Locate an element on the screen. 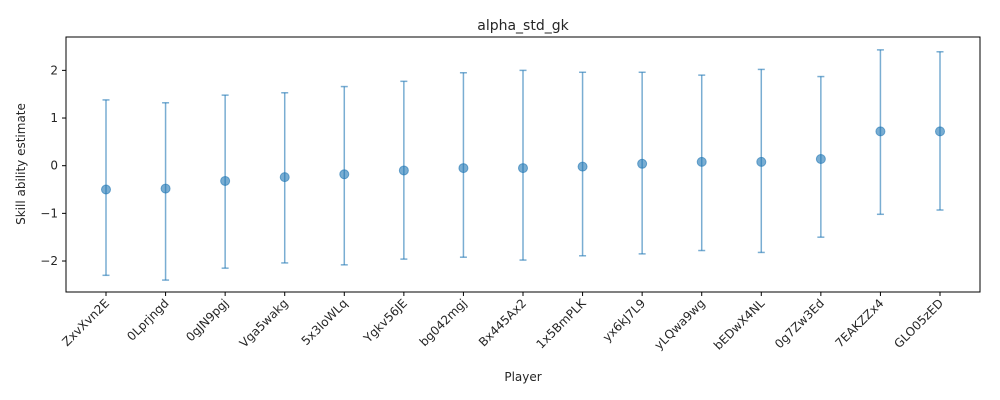 The width and height of the screenshot is (1000, 400). y-tick-label: −2 is located at coordinates (49, 261).